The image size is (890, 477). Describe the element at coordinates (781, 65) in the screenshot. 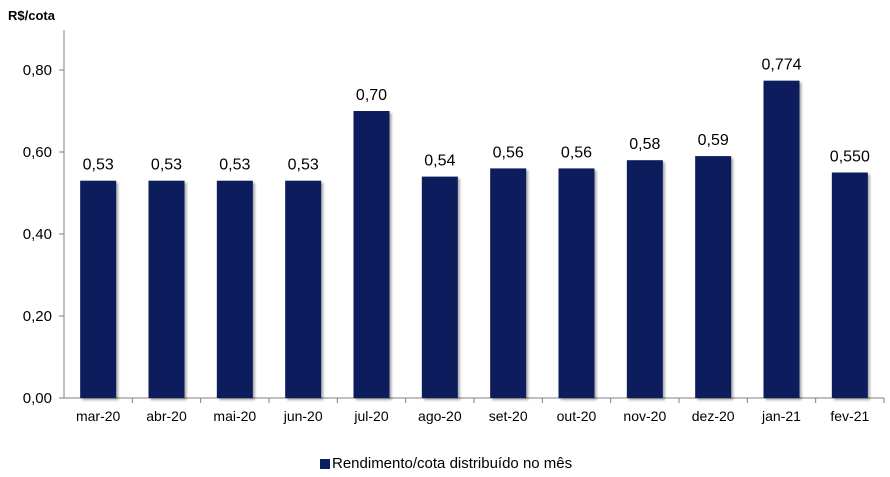

I see `data-label: 0,774` at that location.